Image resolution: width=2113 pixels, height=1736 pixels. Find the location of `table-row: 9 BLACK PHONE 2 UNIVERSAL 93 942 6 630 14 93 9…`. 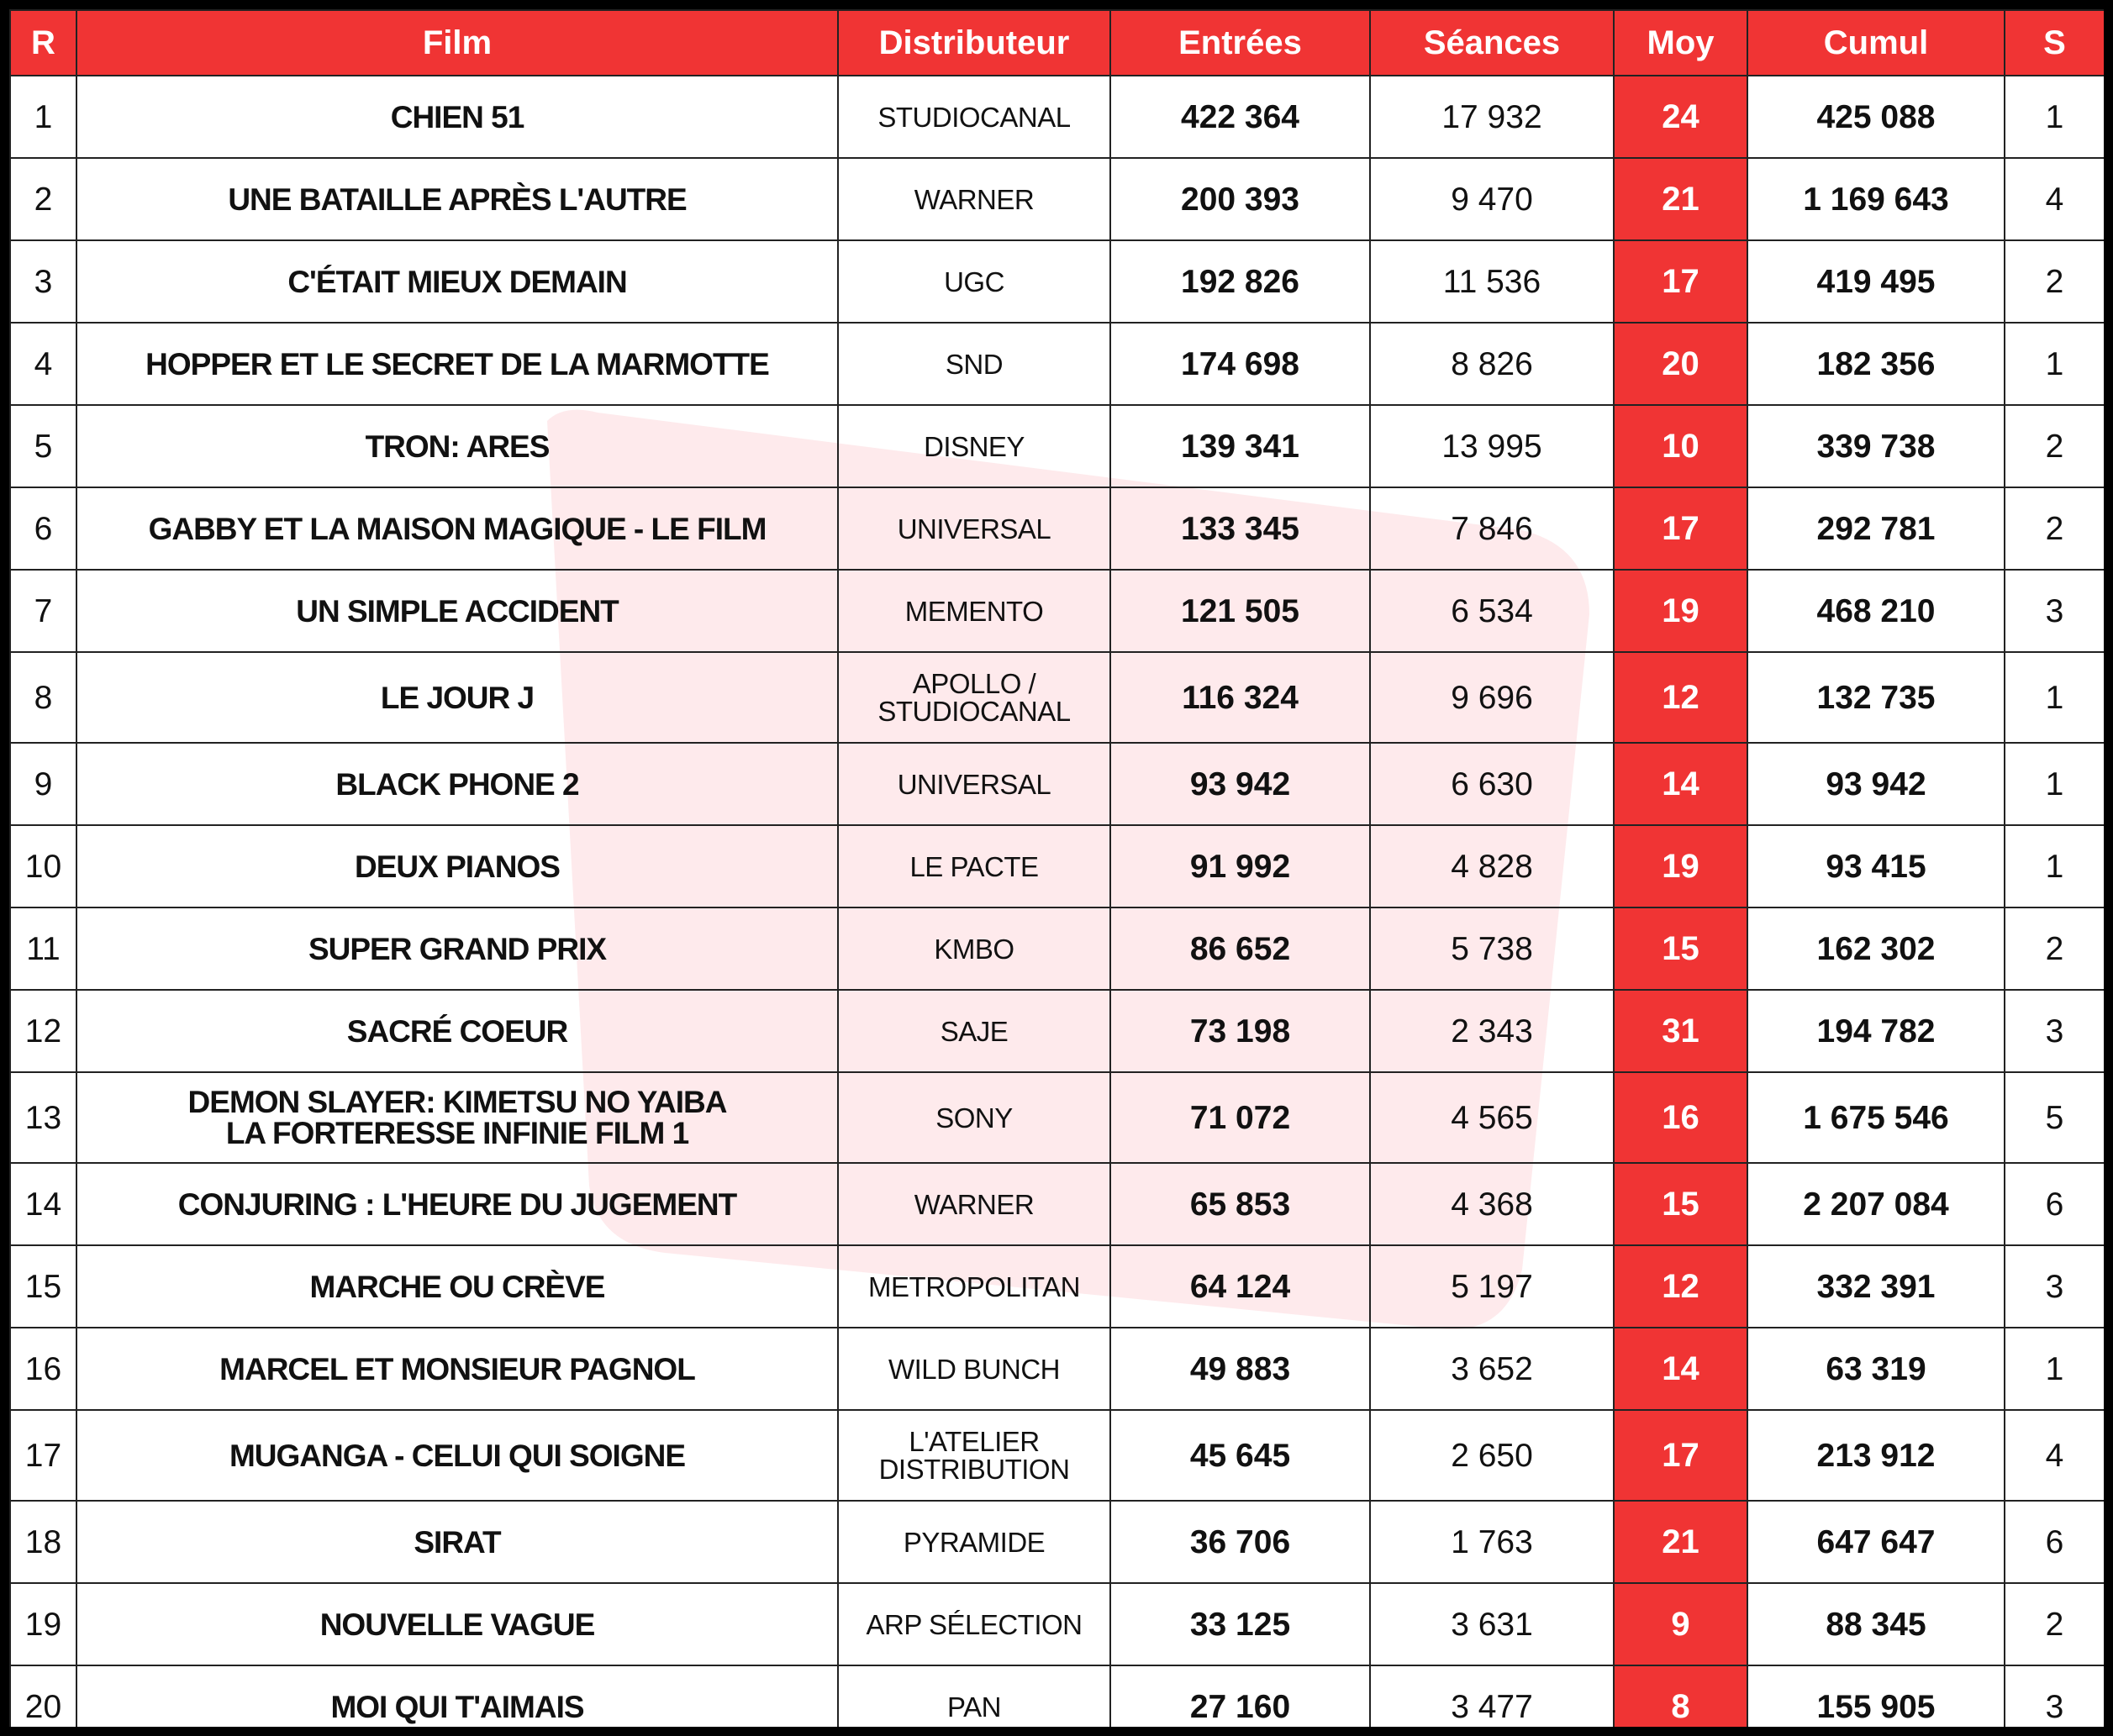

table-row: 9 BLACK PHONE 2 UNIVERSAL 93 942 6 630 14 93 9… is located at coordinates (1056, 784).